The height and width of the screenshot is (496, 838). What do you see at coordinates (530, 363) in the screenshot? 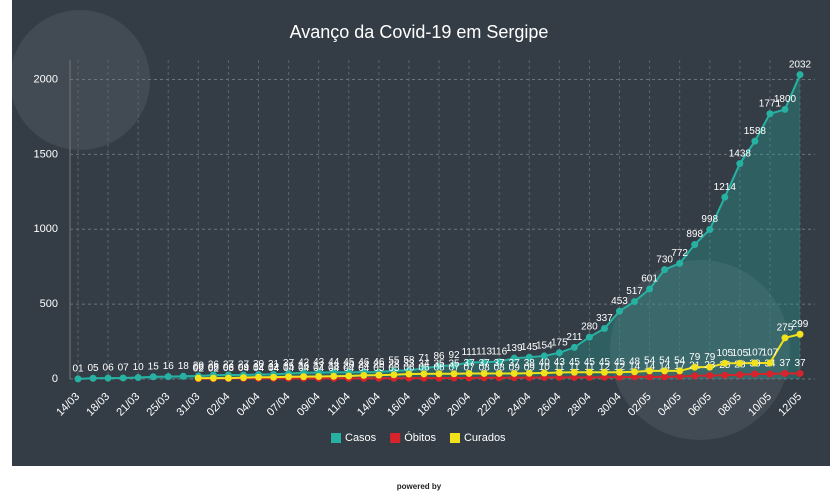
I see `data-label: 38` at bounding box center [530, 363].